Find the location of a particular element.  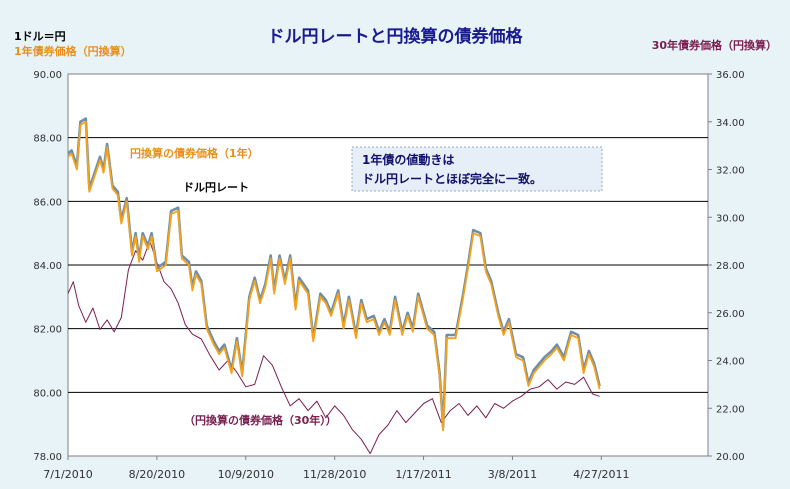

y-left-tick-label: 86.00 is located at coordinates (47, 202).